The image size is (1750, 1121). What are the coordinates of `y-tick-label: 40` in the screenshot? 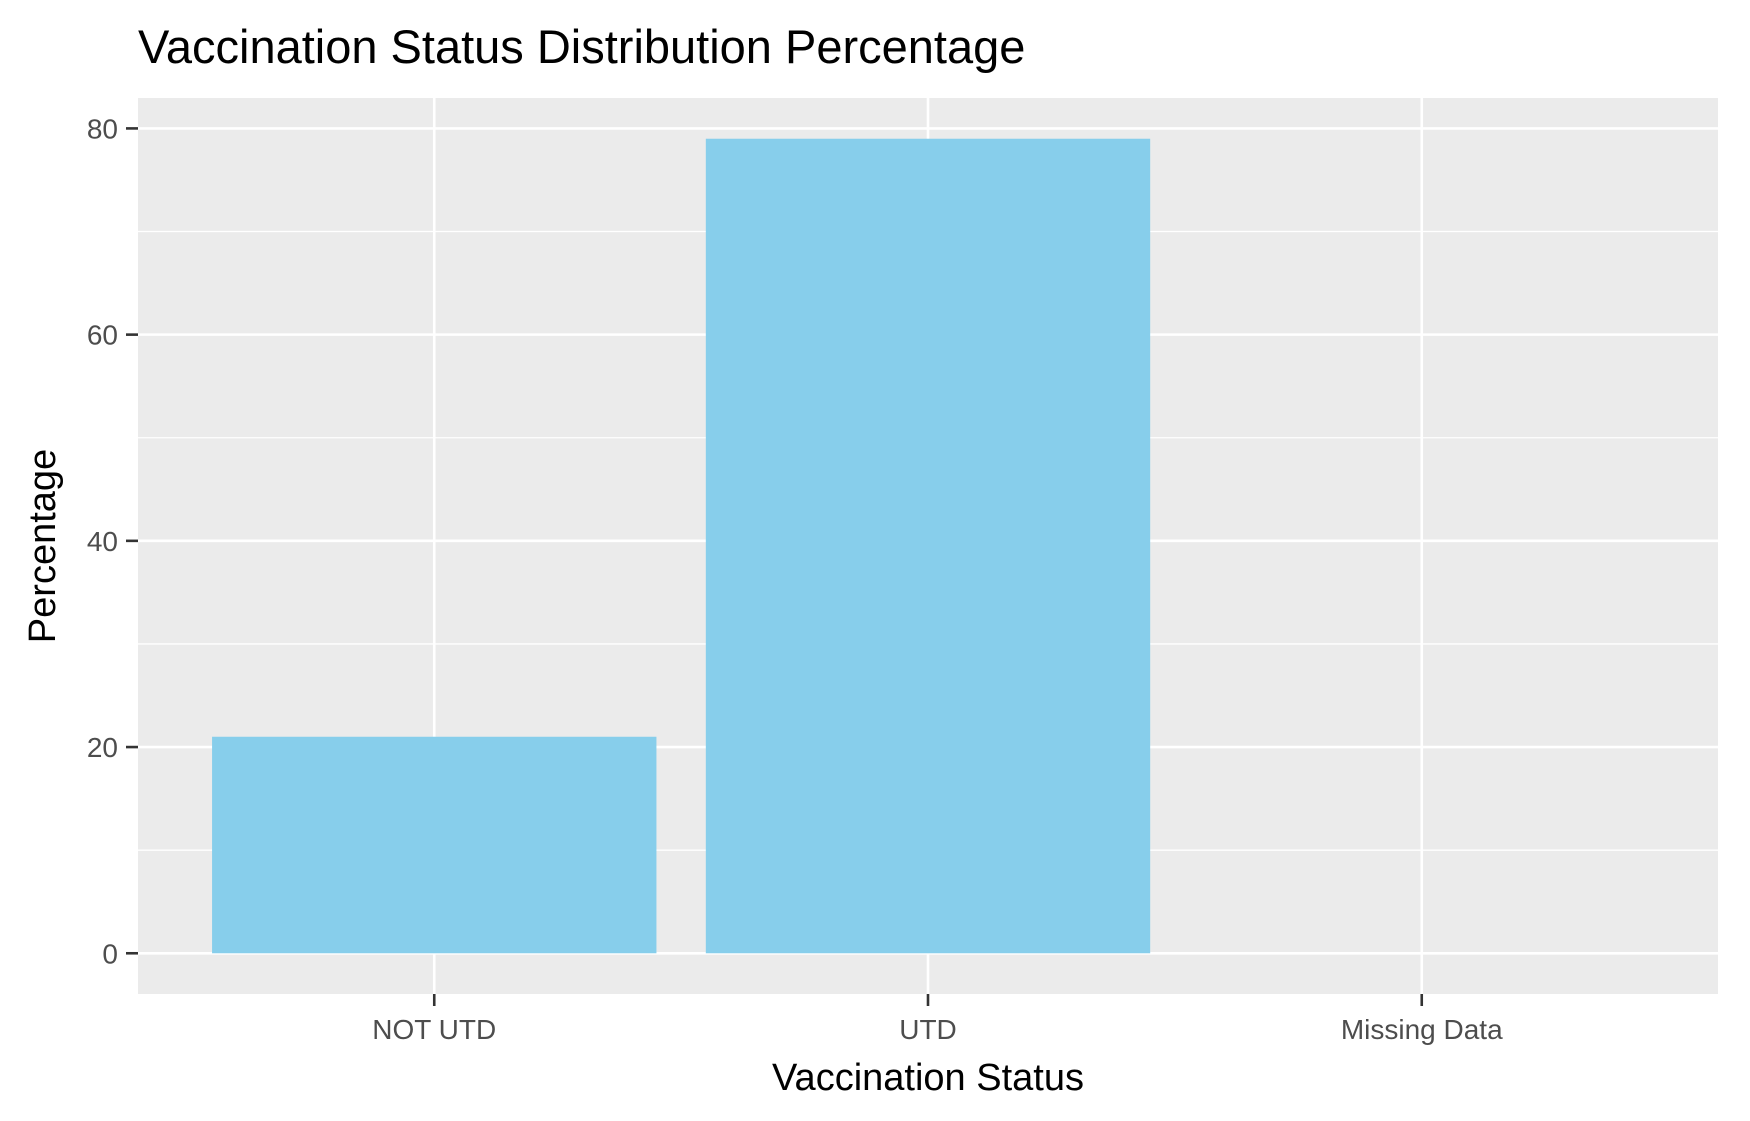 It's located at (102, 541).